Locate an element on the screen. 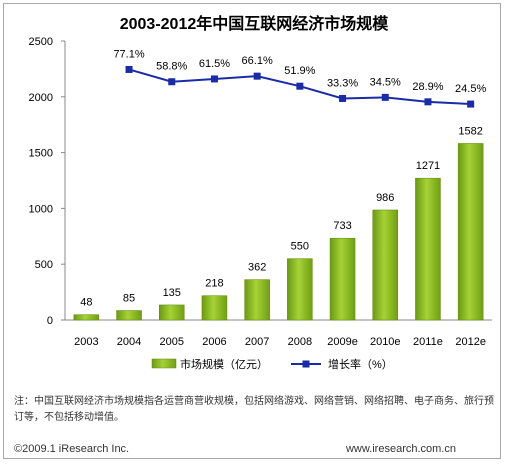  x-tick-label: 2008 is located at coordinates (300, 342).